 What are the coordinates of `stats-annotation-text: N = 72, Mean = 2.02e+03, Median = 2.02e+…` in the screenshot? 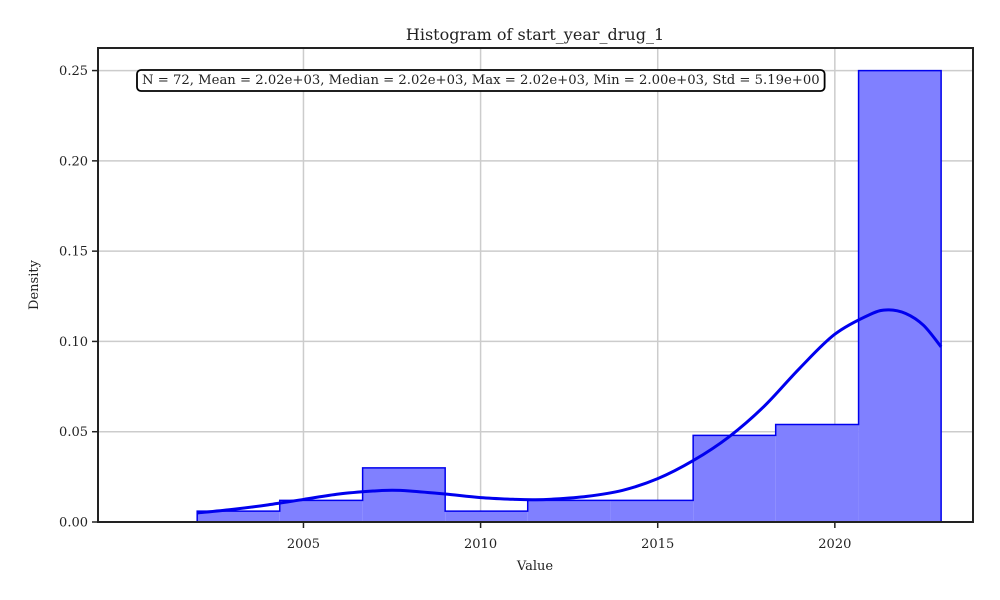 It's located at (481, 80).